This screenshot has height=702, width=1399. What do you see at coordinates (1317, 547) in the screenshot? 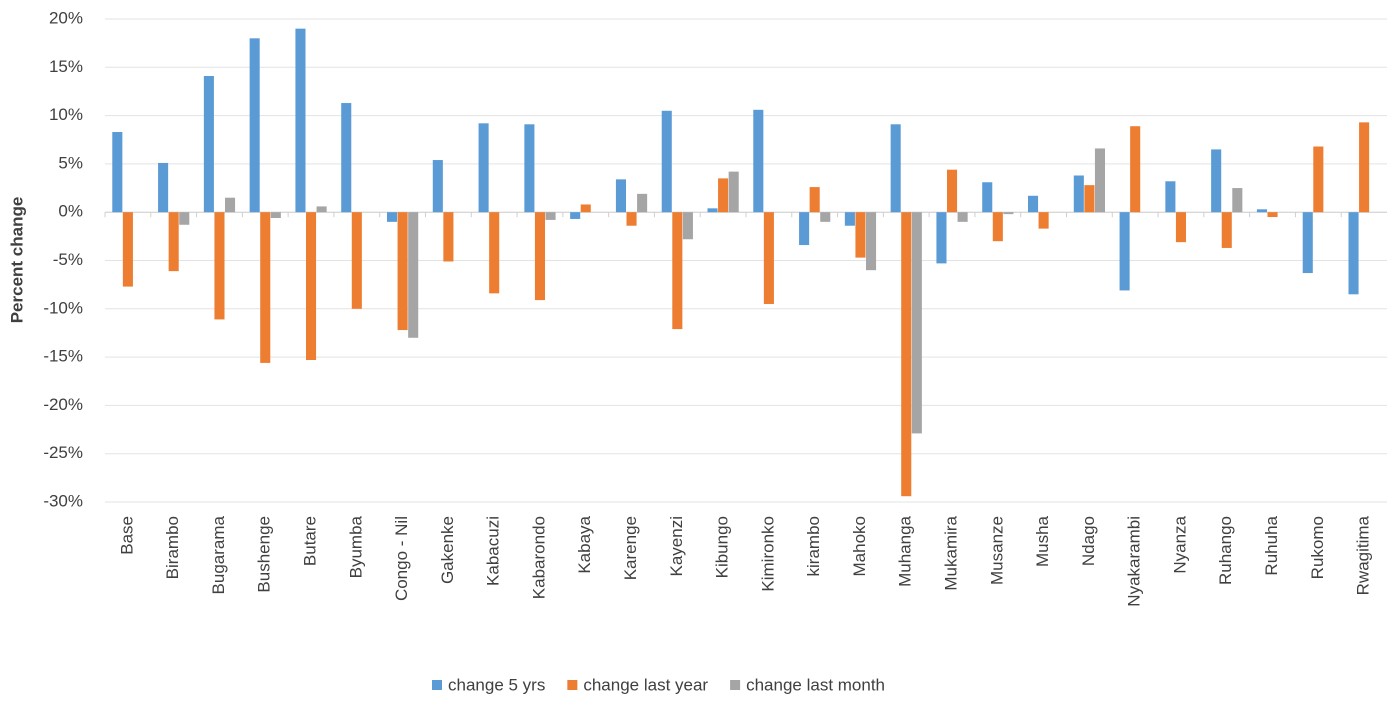
I see `x-tick-label: Rukomo` at bounding box center [1317, 547].